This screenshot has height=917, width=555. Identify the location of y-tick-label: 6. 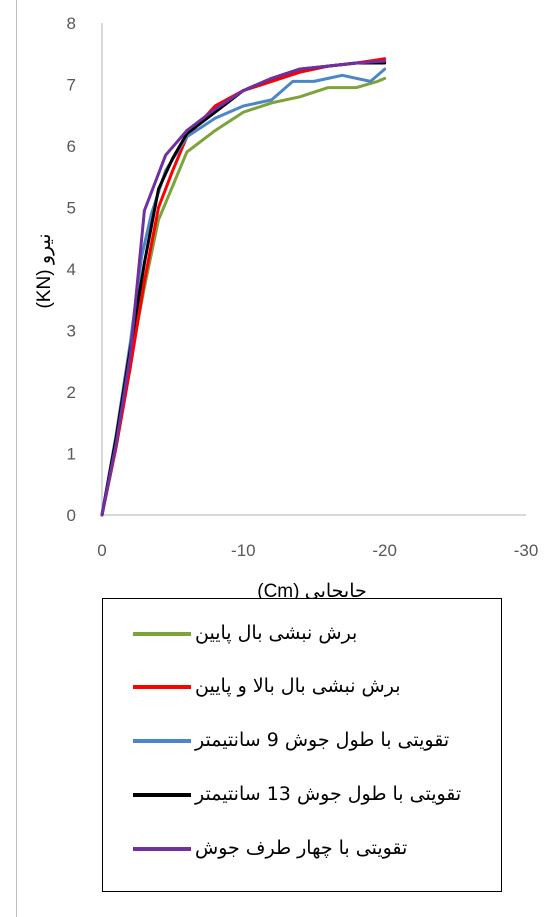
(71, 146).